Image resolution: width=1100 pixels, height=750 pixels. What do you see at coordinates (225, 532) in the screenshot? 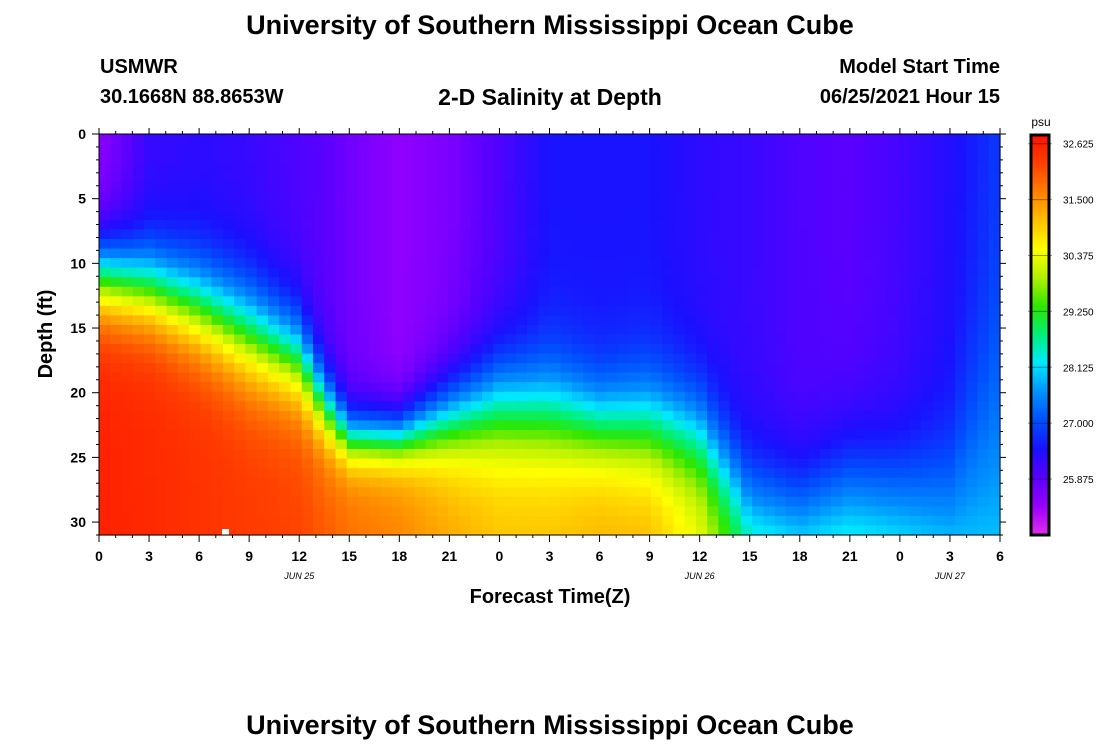
I see `missing-data-marker` at bounding box center [225, 532].